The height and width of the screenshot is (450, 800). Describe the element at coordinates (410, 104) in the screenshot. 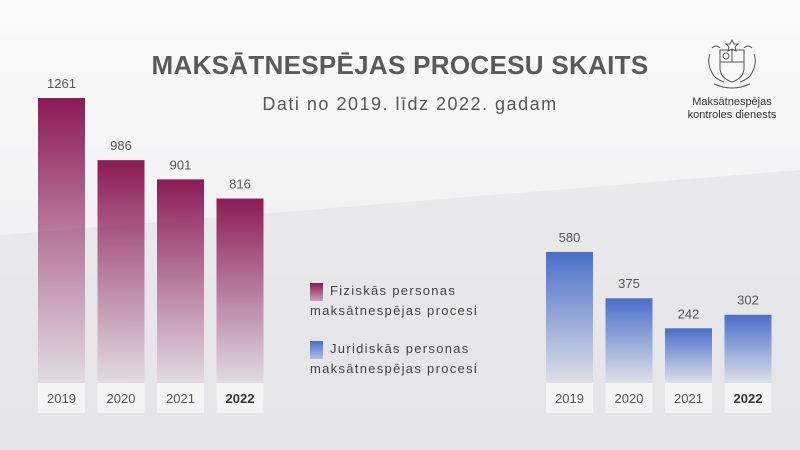

I see `page-subtitle: Dati no 2019. līdz 2022. gadam` at that location.